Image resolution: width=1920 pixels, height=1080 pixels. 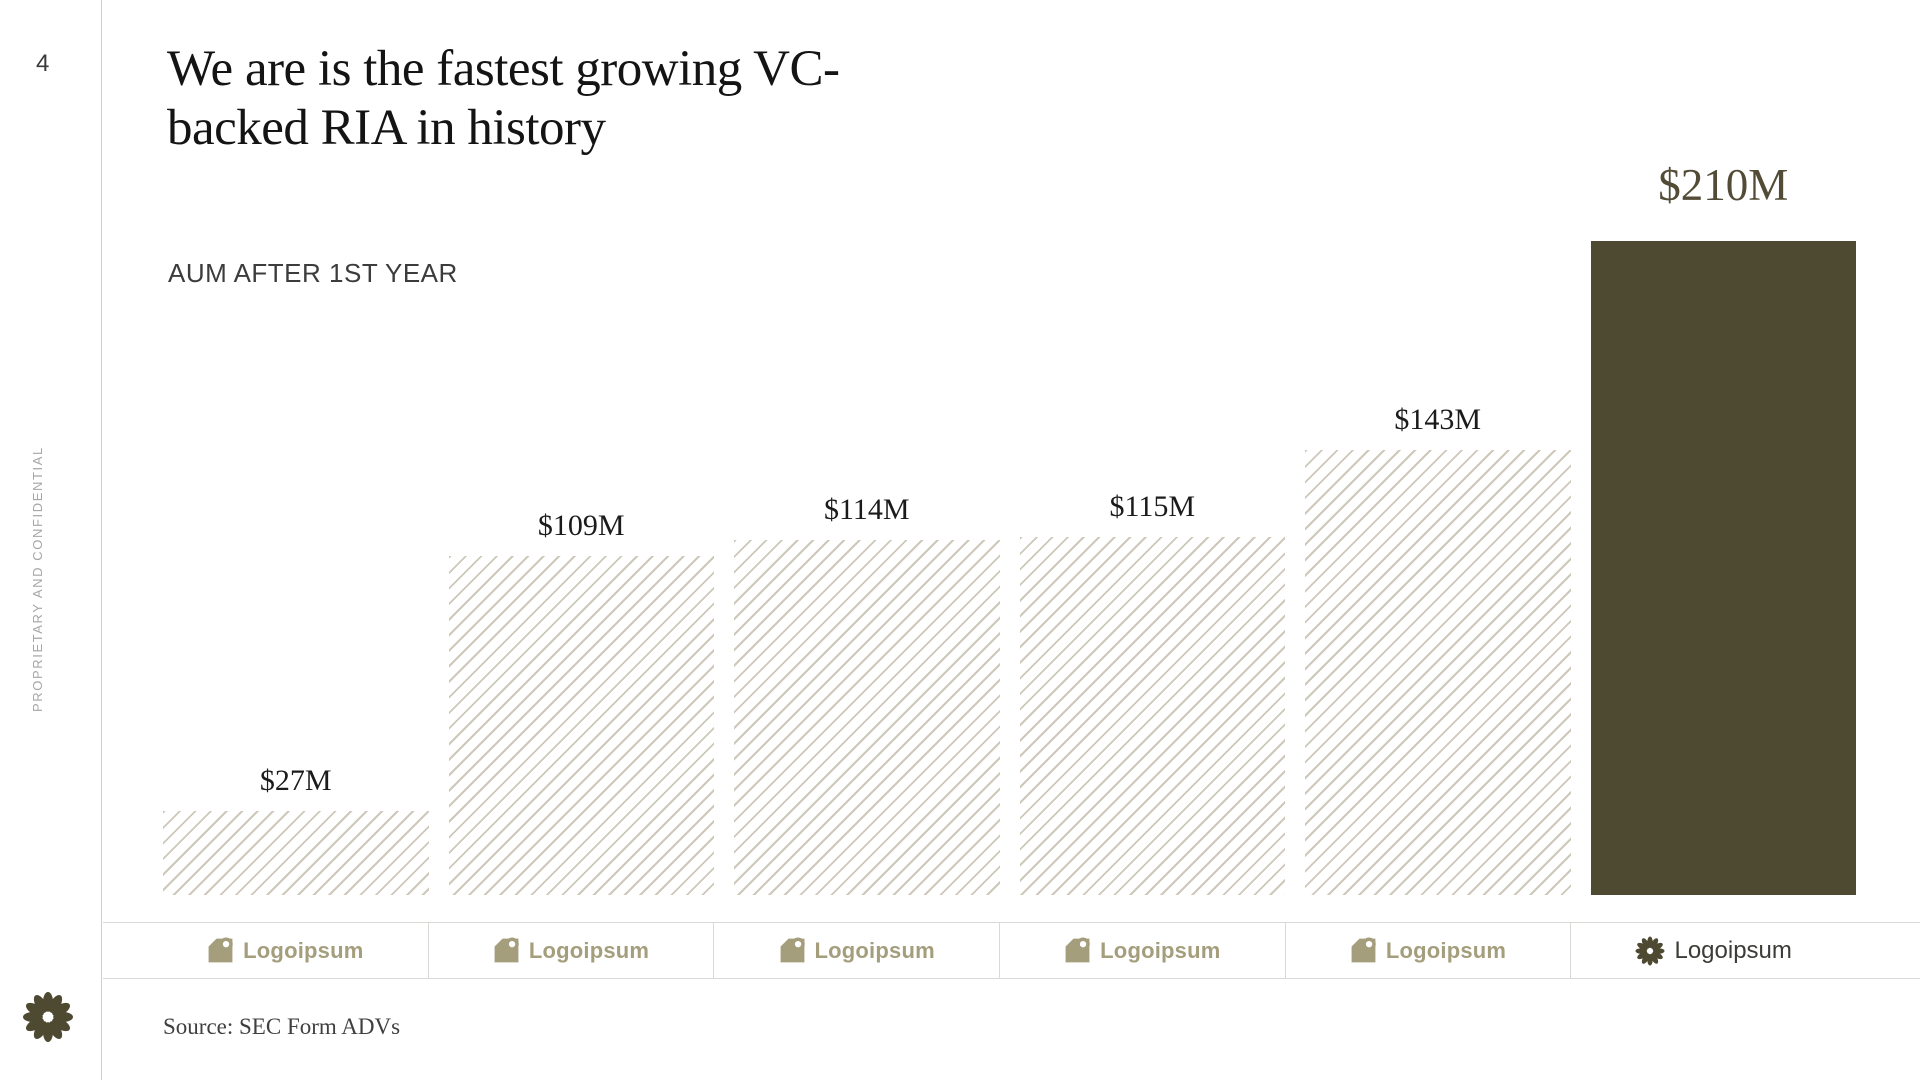 I want to click on logo-cell-highlighted: Logoipsum, so click(x=1713, y=950).